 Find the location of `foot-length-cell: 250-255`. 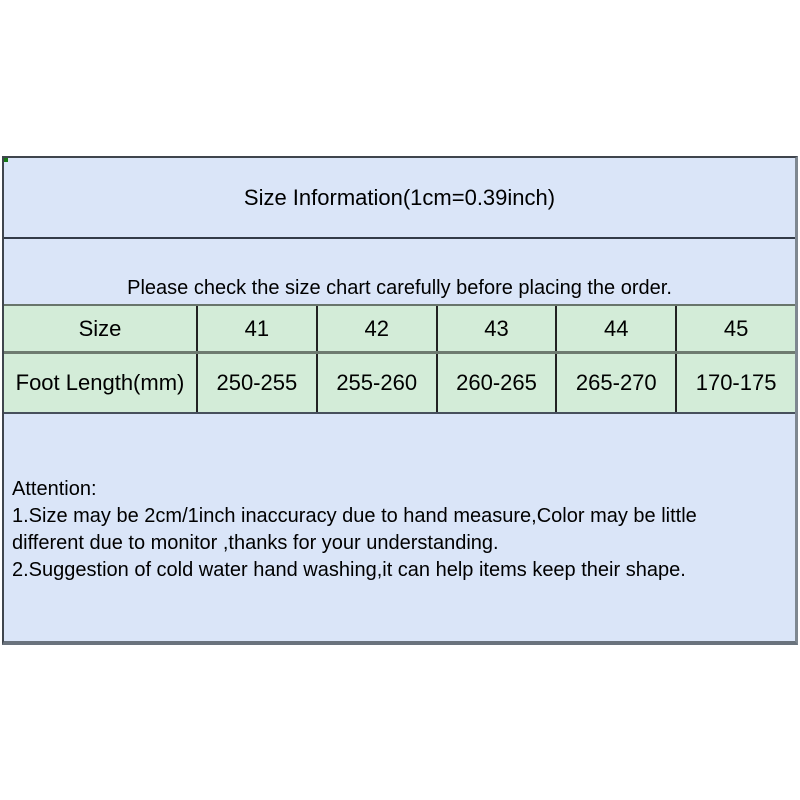

foot-length-cell: 250-255 is located at coordinates (256, 383).